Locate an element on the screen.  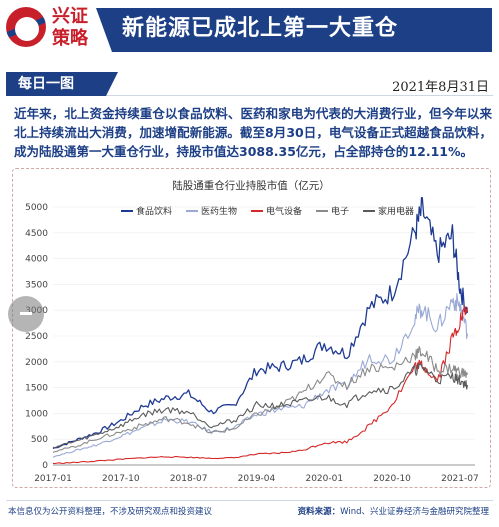
brand-line1: 兴证 is located at coordinates (70, 16).